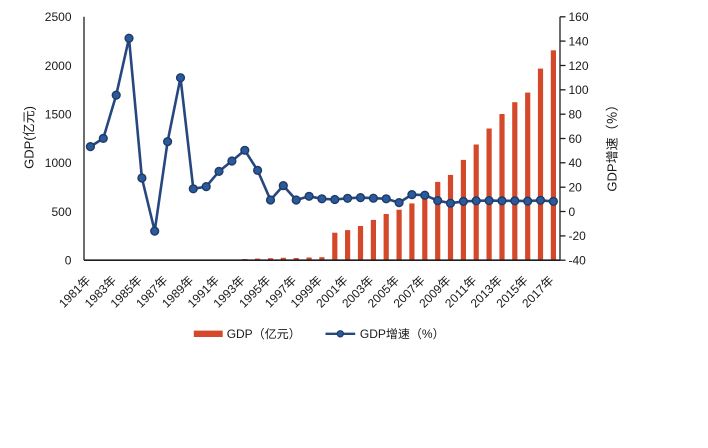  I want to click on svg-text: 40, so click(576, 163).